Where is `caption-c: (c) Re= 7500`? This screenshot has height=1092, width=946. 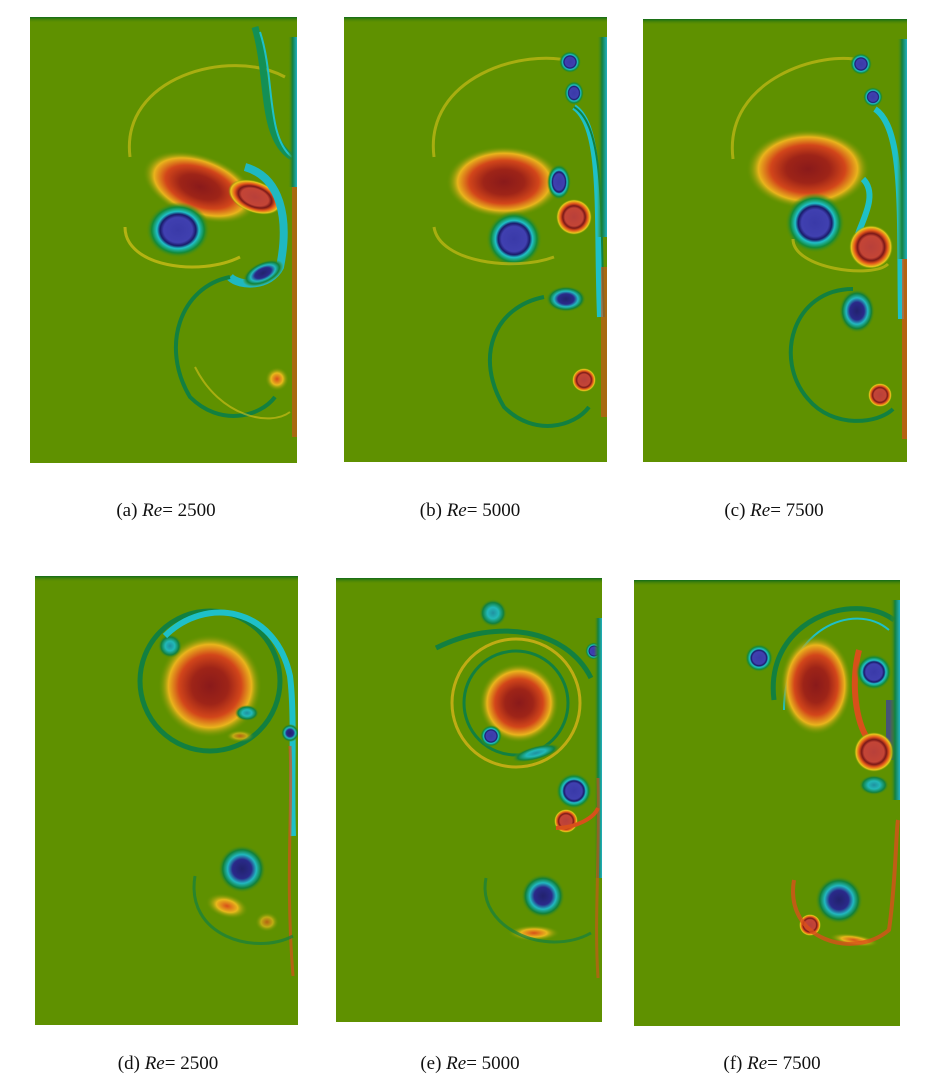
caption-c: (c) Re= 7500 is located at coordinates (774, 511).